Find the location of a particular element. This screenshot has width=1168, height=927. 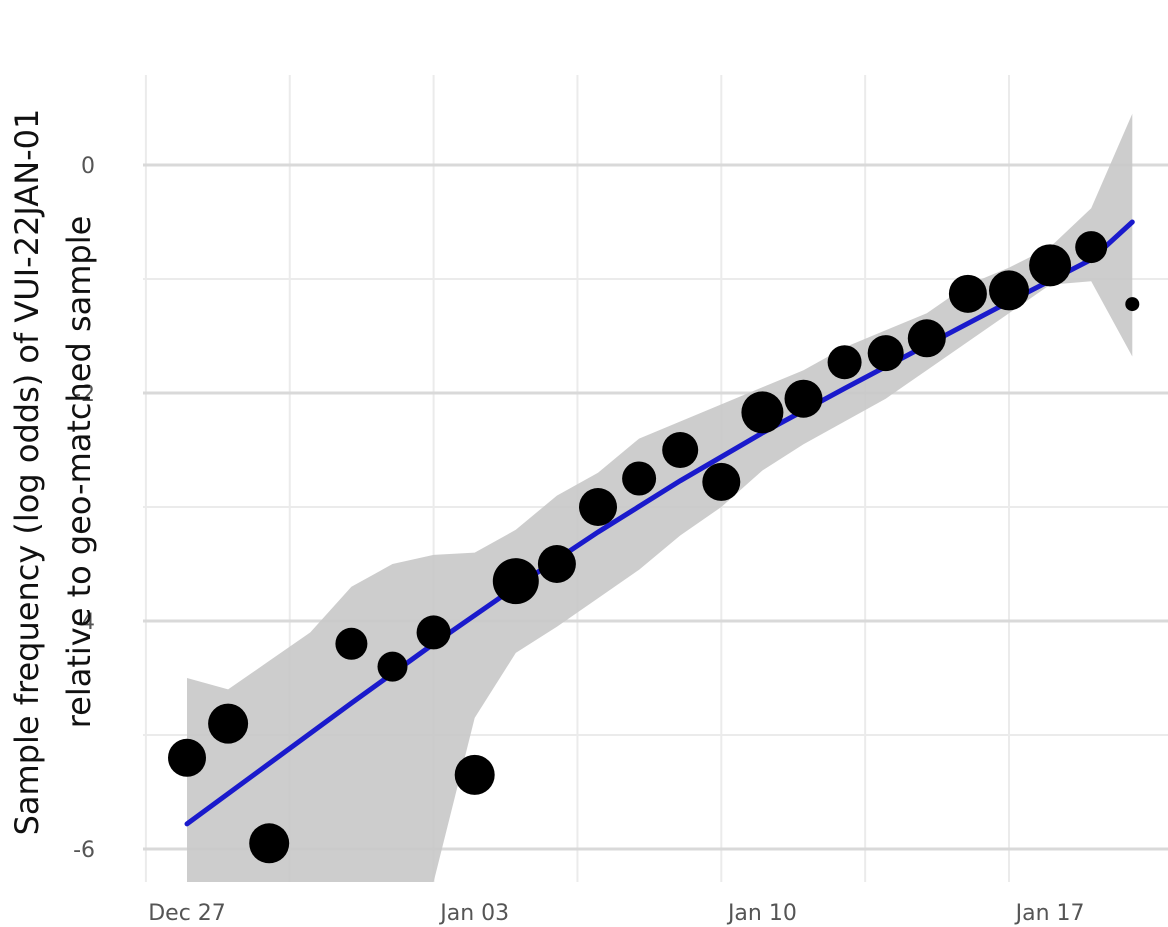

x-tick-labels: Dec 27 Jan 03 Jan 10 Jan 17 is located at coordinates (616, 913).